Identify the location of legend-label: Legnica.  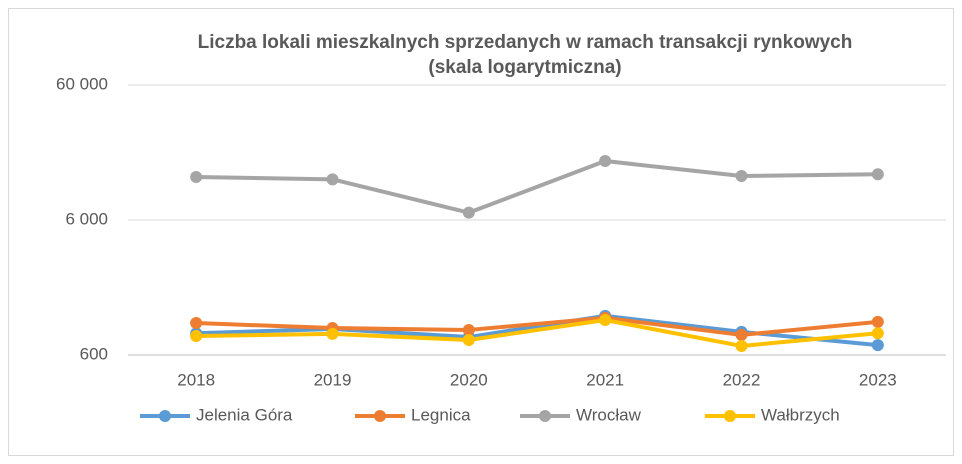
(441, 414).